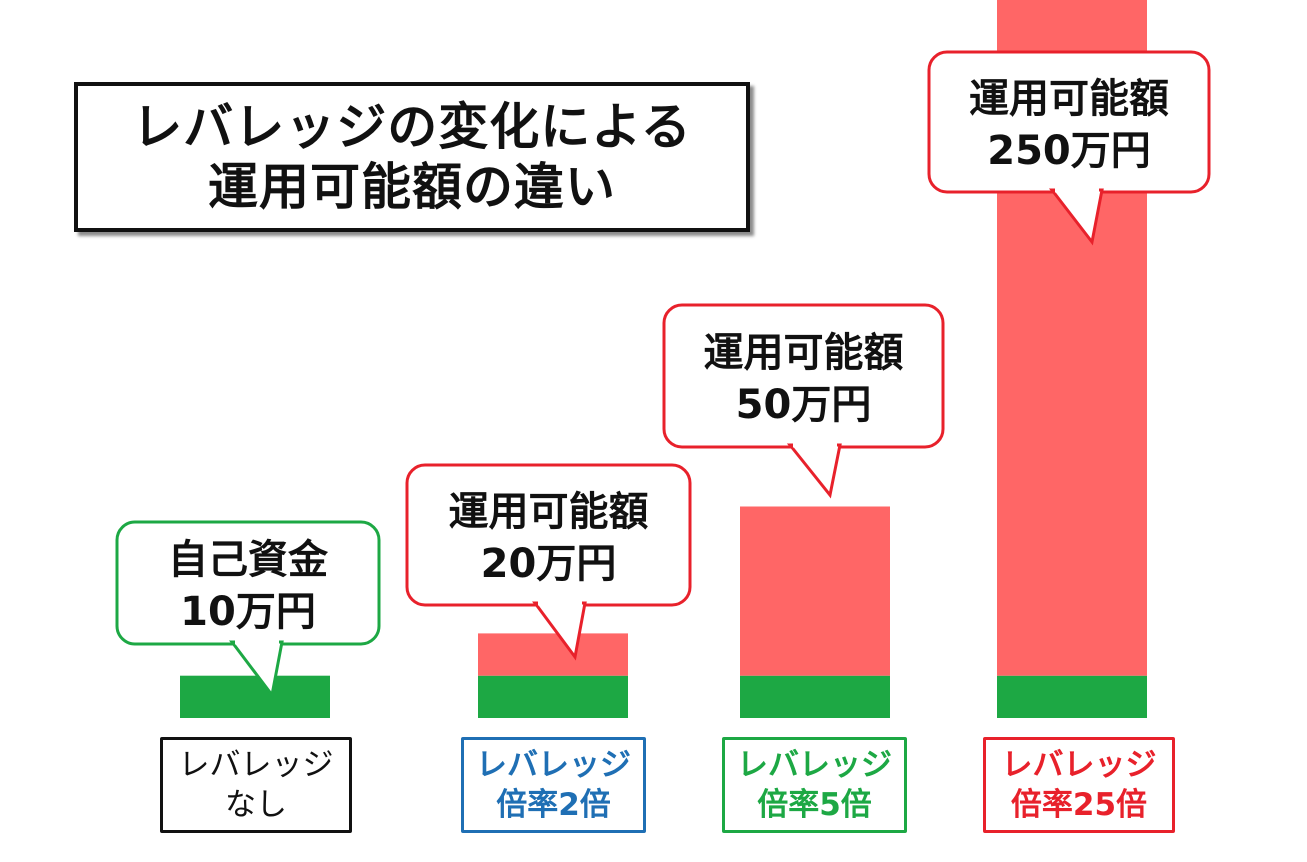 Image resolution: width=1307 pixels, height=862 pixels. What do you see at coordinates (256, 805) in the screenshot?
I see `x-label-line2: なし` at bounding box center [256, 805].